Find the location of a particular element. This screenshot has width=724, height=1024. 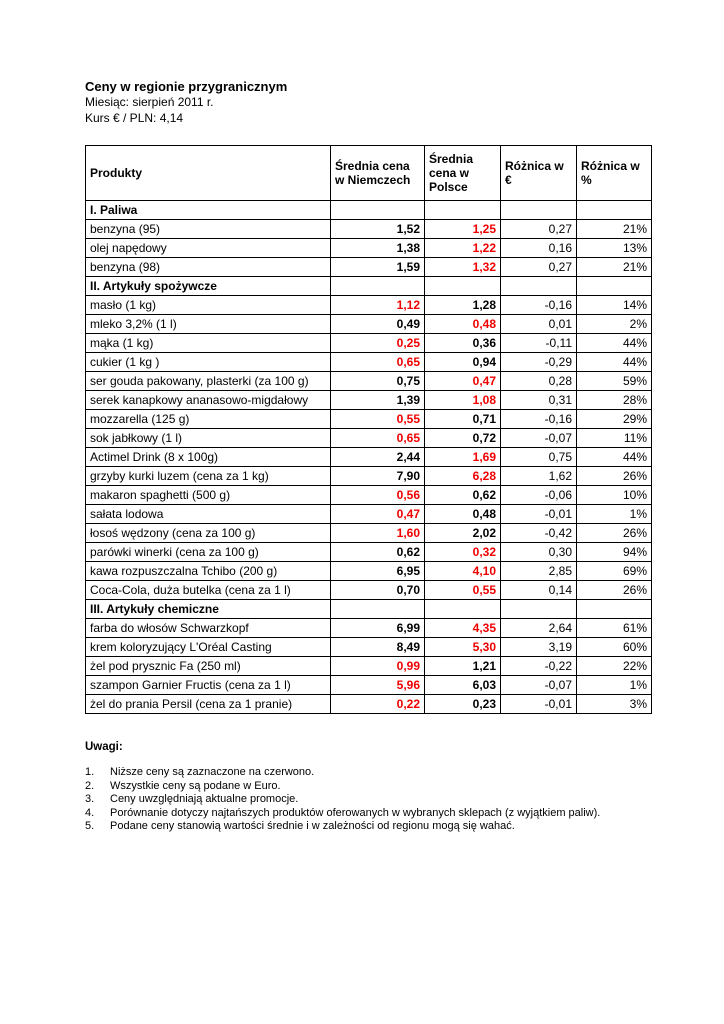

price-poland: 0,55 is located at coordinates (462, 590).